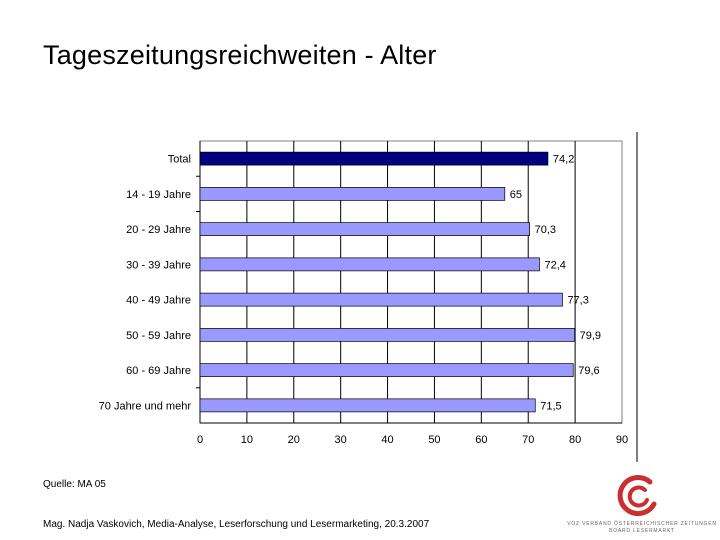  I want to click on voz-logo-icon, so click(637, 495).